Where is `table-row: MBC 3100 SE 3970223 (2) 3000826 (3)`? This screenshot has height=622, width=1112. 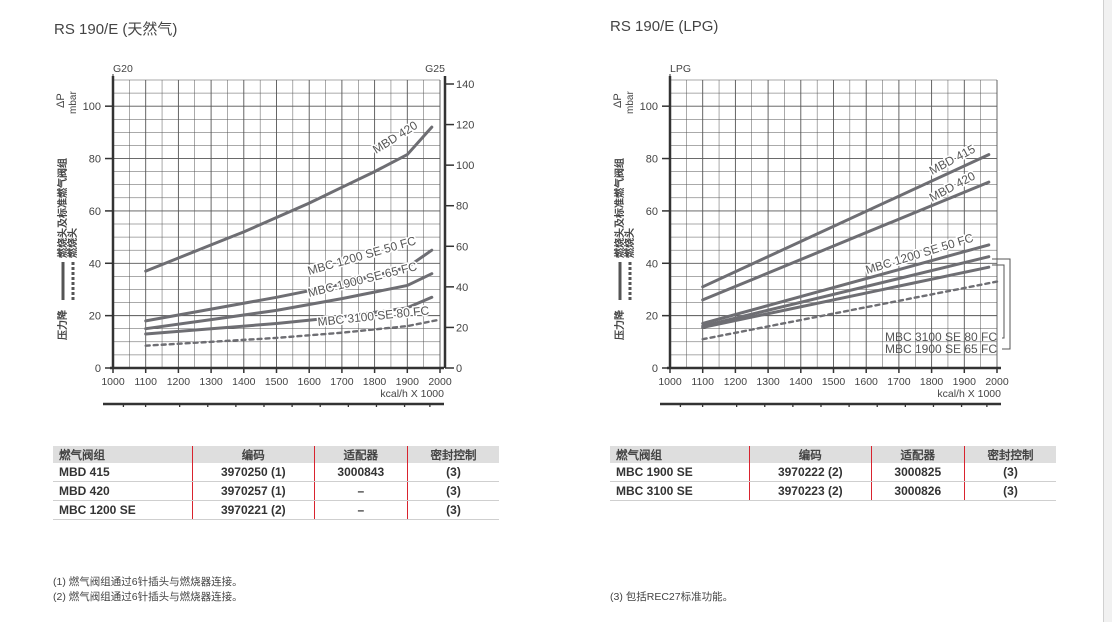 table-row: MBC 3100 SE 3970223 (2) 3000826 (3) is located at coordinates (833, 491).